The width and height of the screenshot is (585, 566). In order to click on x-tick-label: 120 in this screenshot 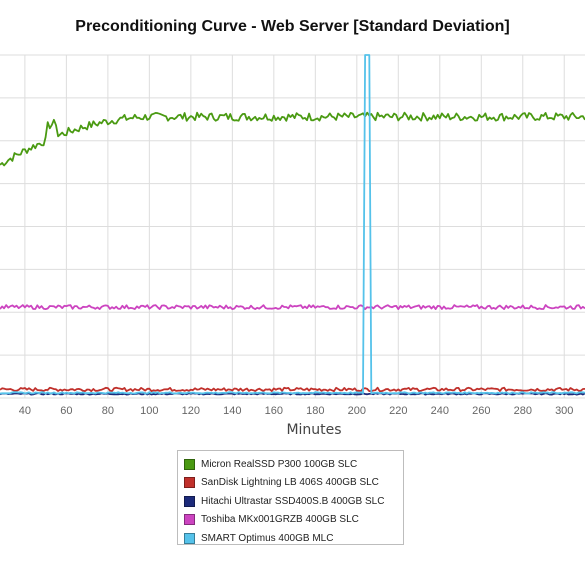, I will do `click(191, 411)`.